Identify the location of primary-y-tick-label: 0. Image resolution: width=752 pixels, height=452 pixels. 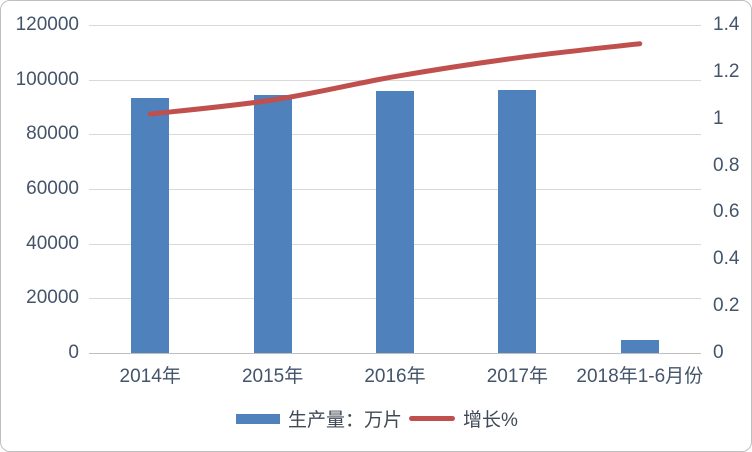
(73, 352).